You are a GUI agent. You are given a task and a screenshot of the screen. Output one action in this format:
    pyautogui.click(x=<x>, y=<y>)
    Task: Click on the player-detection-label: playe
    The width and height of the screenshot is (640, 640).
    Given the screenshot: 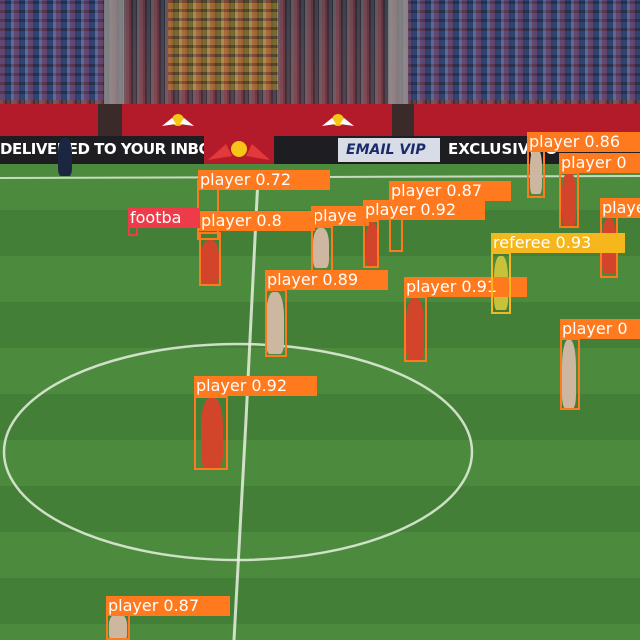 What is the action you would take?
    pyautogui.click(x=340, y=216)
    